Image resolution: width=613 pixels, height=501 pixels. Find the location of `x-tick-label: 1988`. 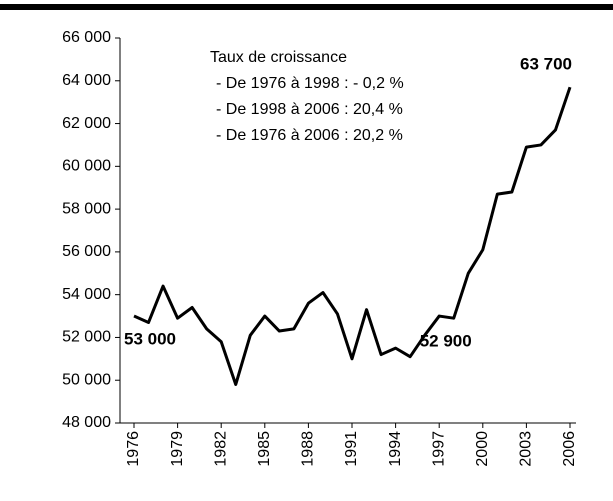

x-tick-label: 1988 is located at coordinates (308, 449).